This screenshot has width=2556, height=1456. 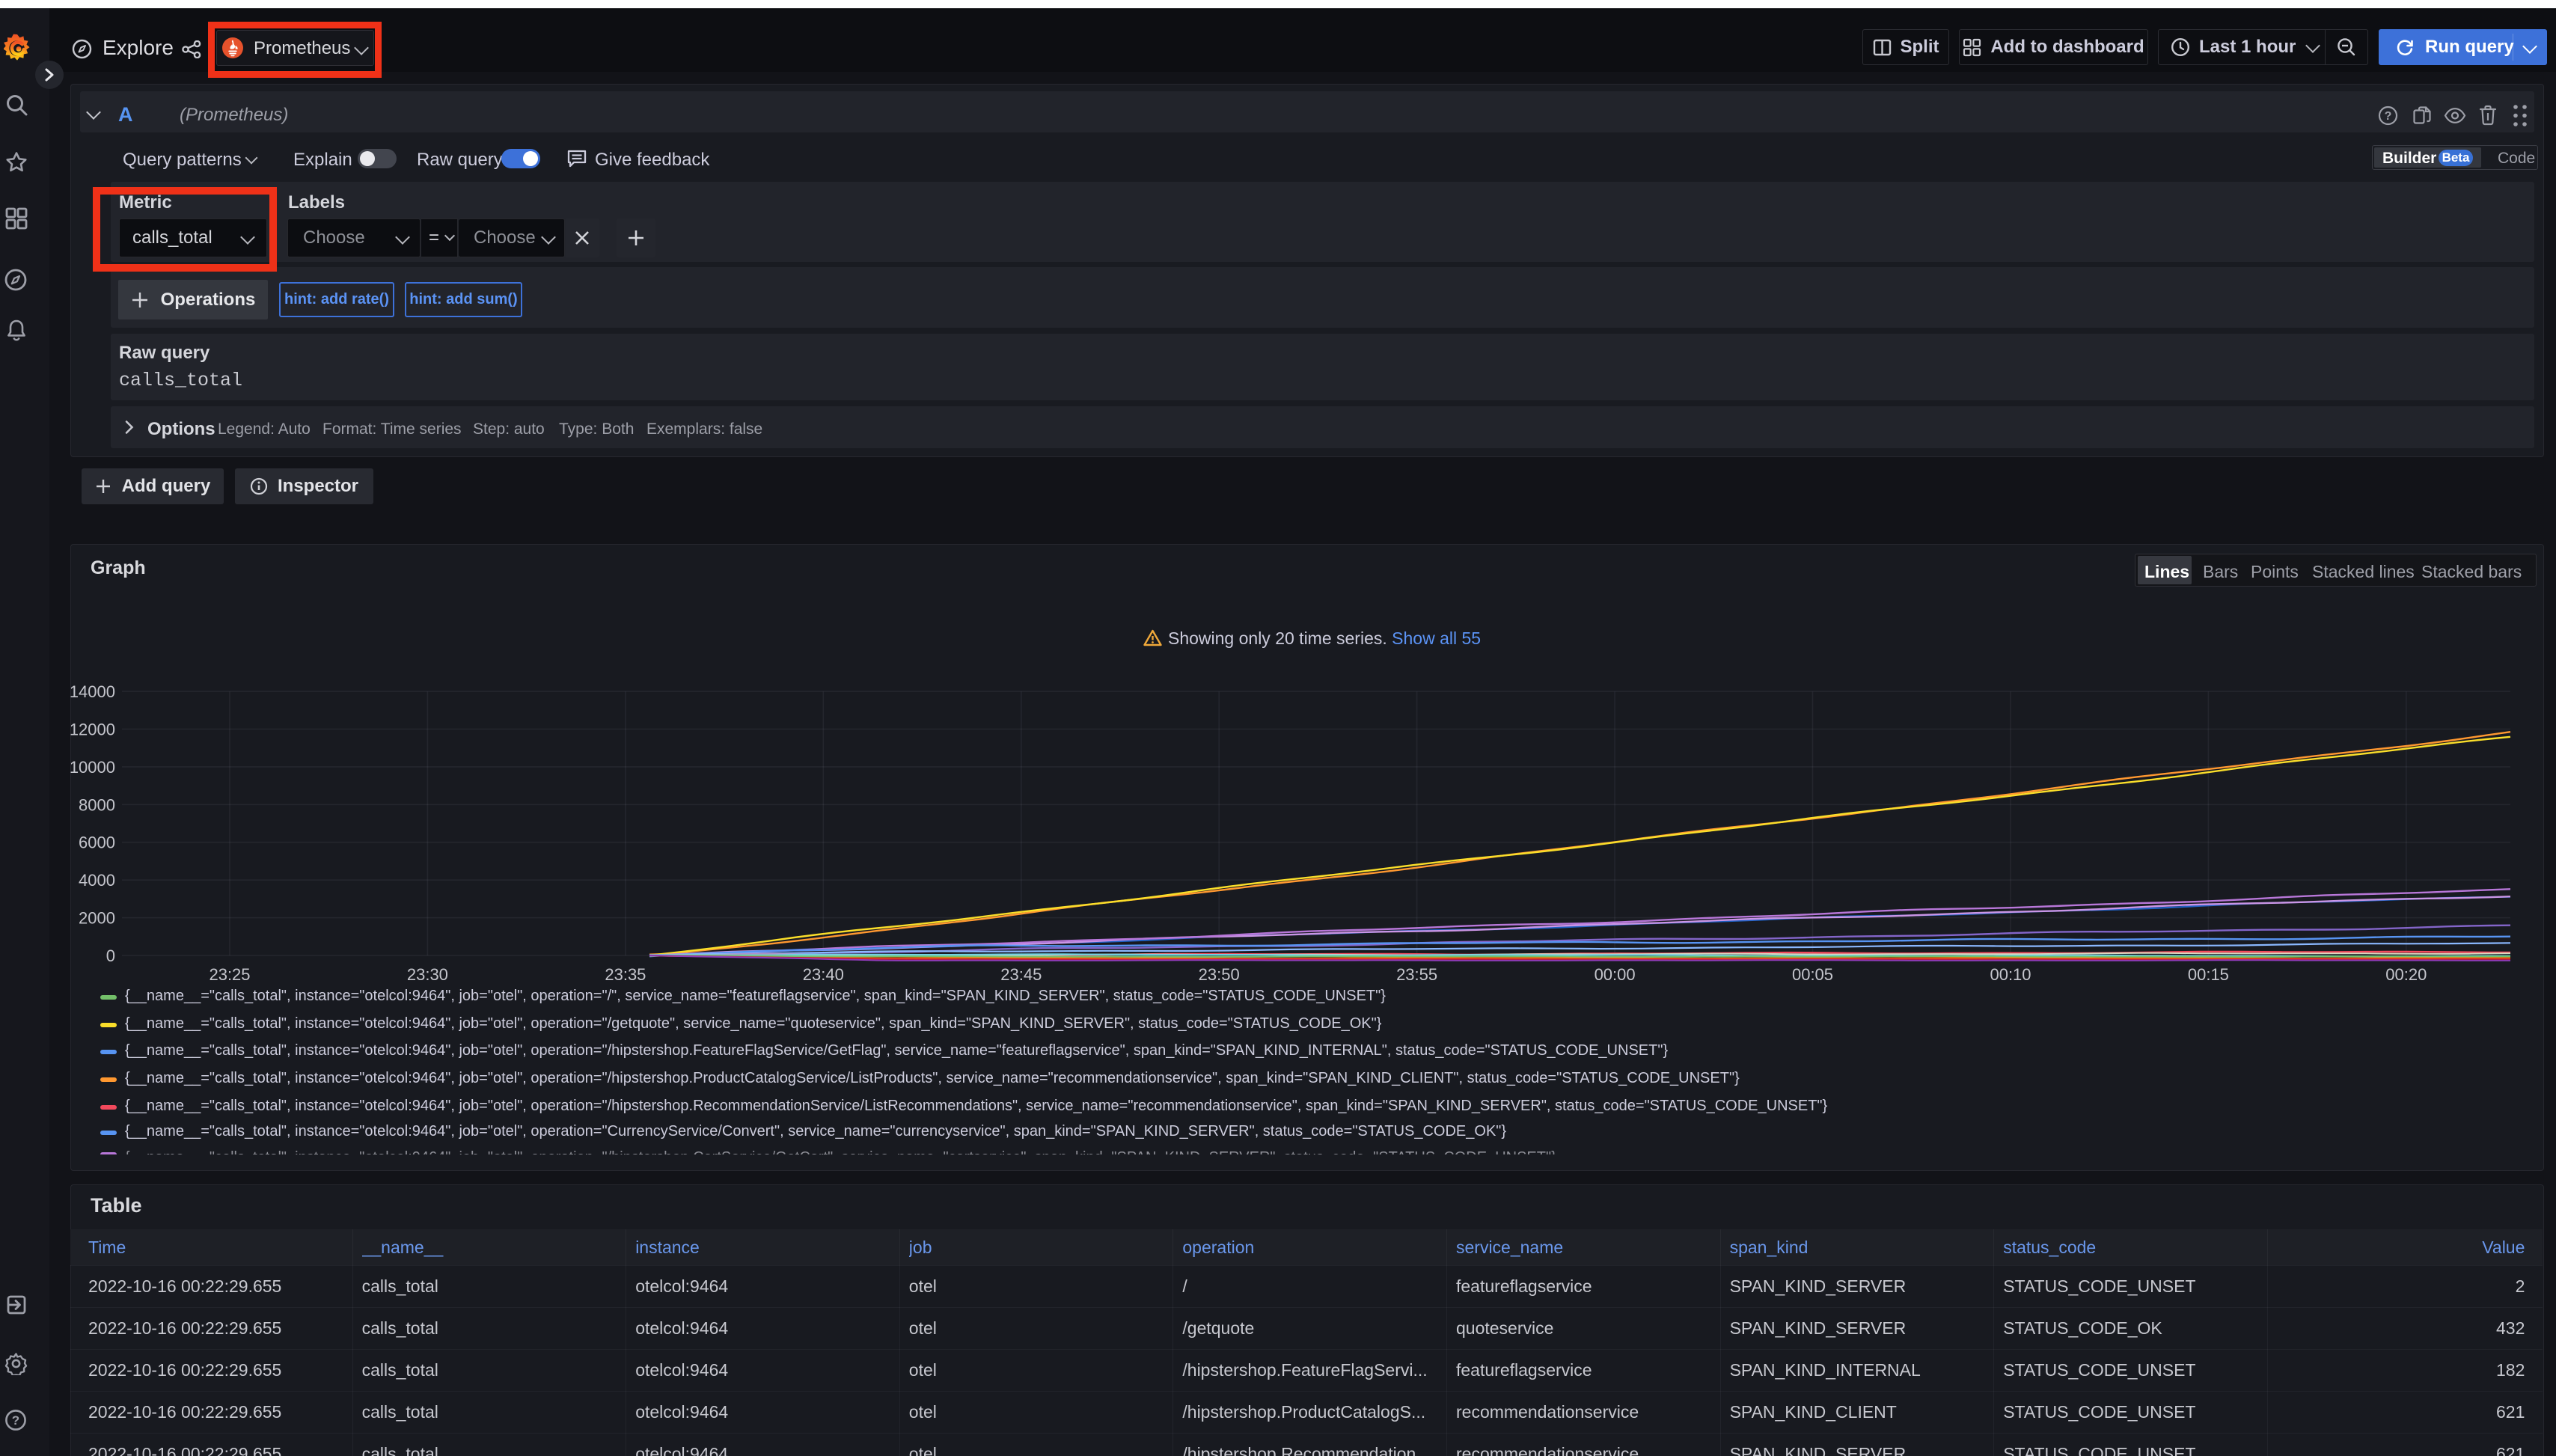 What do you see at coordinates (97, 918) in the screenshot?
I see `svg-text: 2000` at bounding box center [97, 918].